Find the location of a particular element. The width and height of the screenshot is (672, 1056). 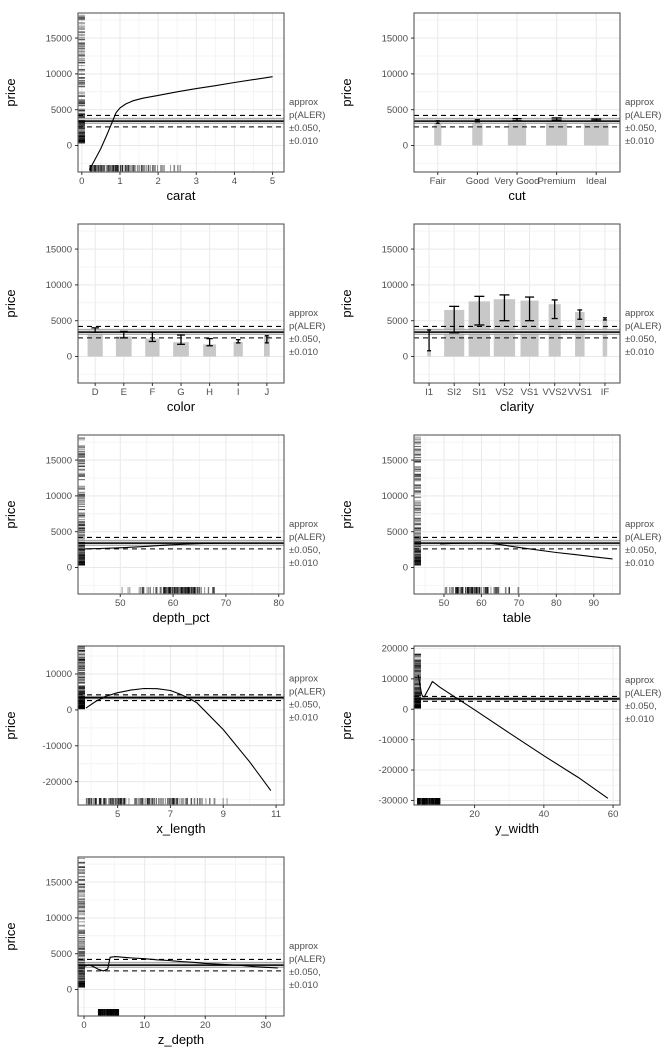

x-tick-label: 11 is located at coordinates (276, 814).